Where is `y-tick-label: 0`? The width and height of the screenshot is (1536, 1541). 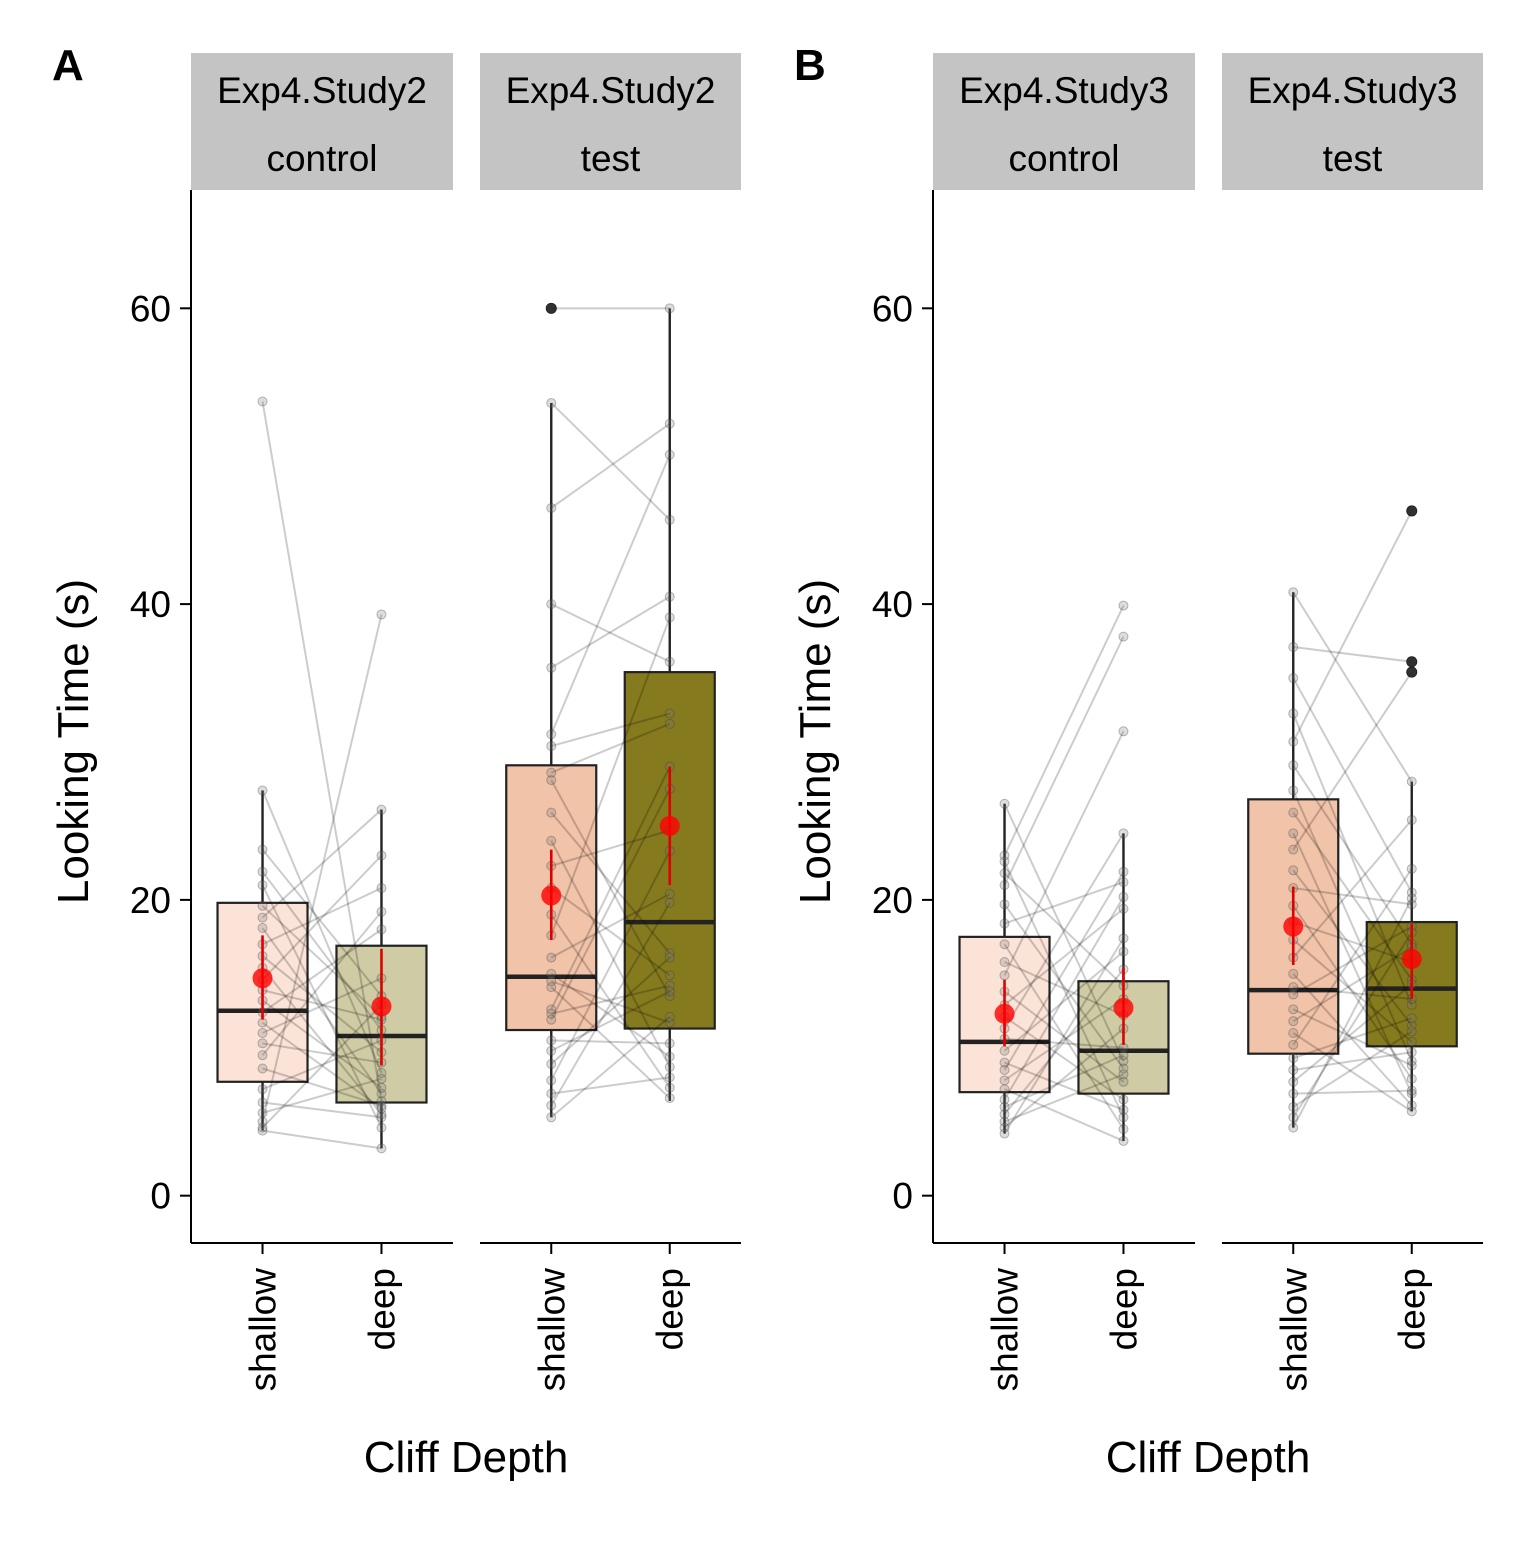
y-tick-label: 0 is located at coordinates (902, 1196).